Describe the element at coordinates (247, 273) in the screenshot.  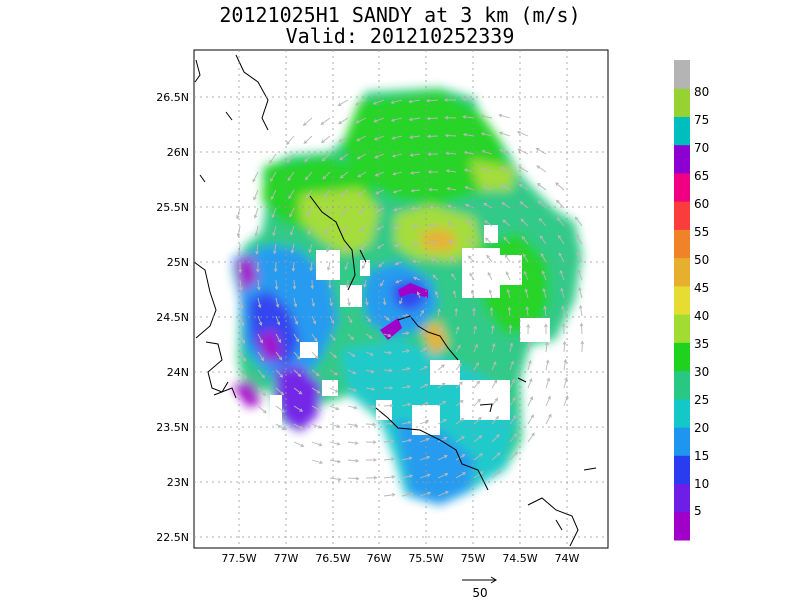
I see `field-west-purple` at that location.